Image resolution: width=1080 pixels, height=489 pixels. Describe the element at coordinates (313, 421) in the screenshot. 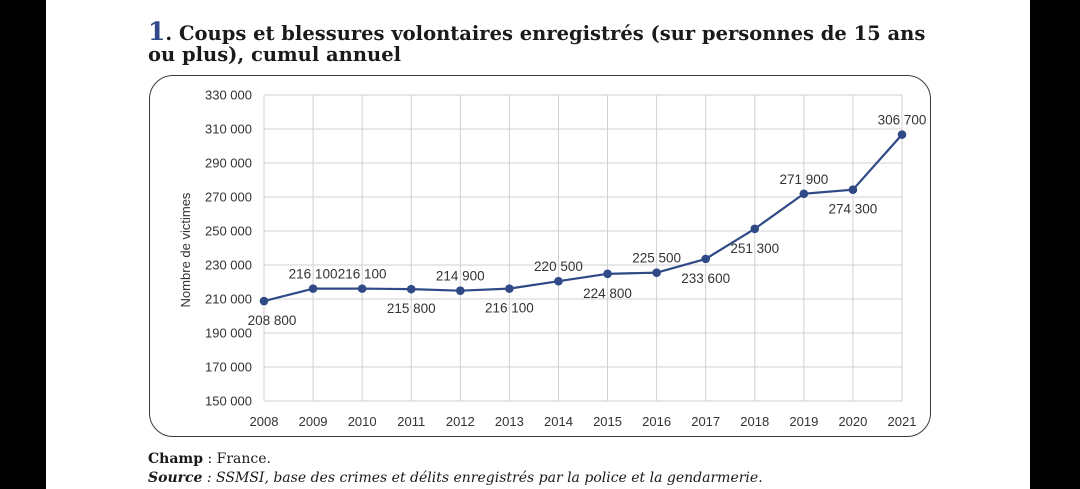

I see `x-tick-label: 2009` at that location.